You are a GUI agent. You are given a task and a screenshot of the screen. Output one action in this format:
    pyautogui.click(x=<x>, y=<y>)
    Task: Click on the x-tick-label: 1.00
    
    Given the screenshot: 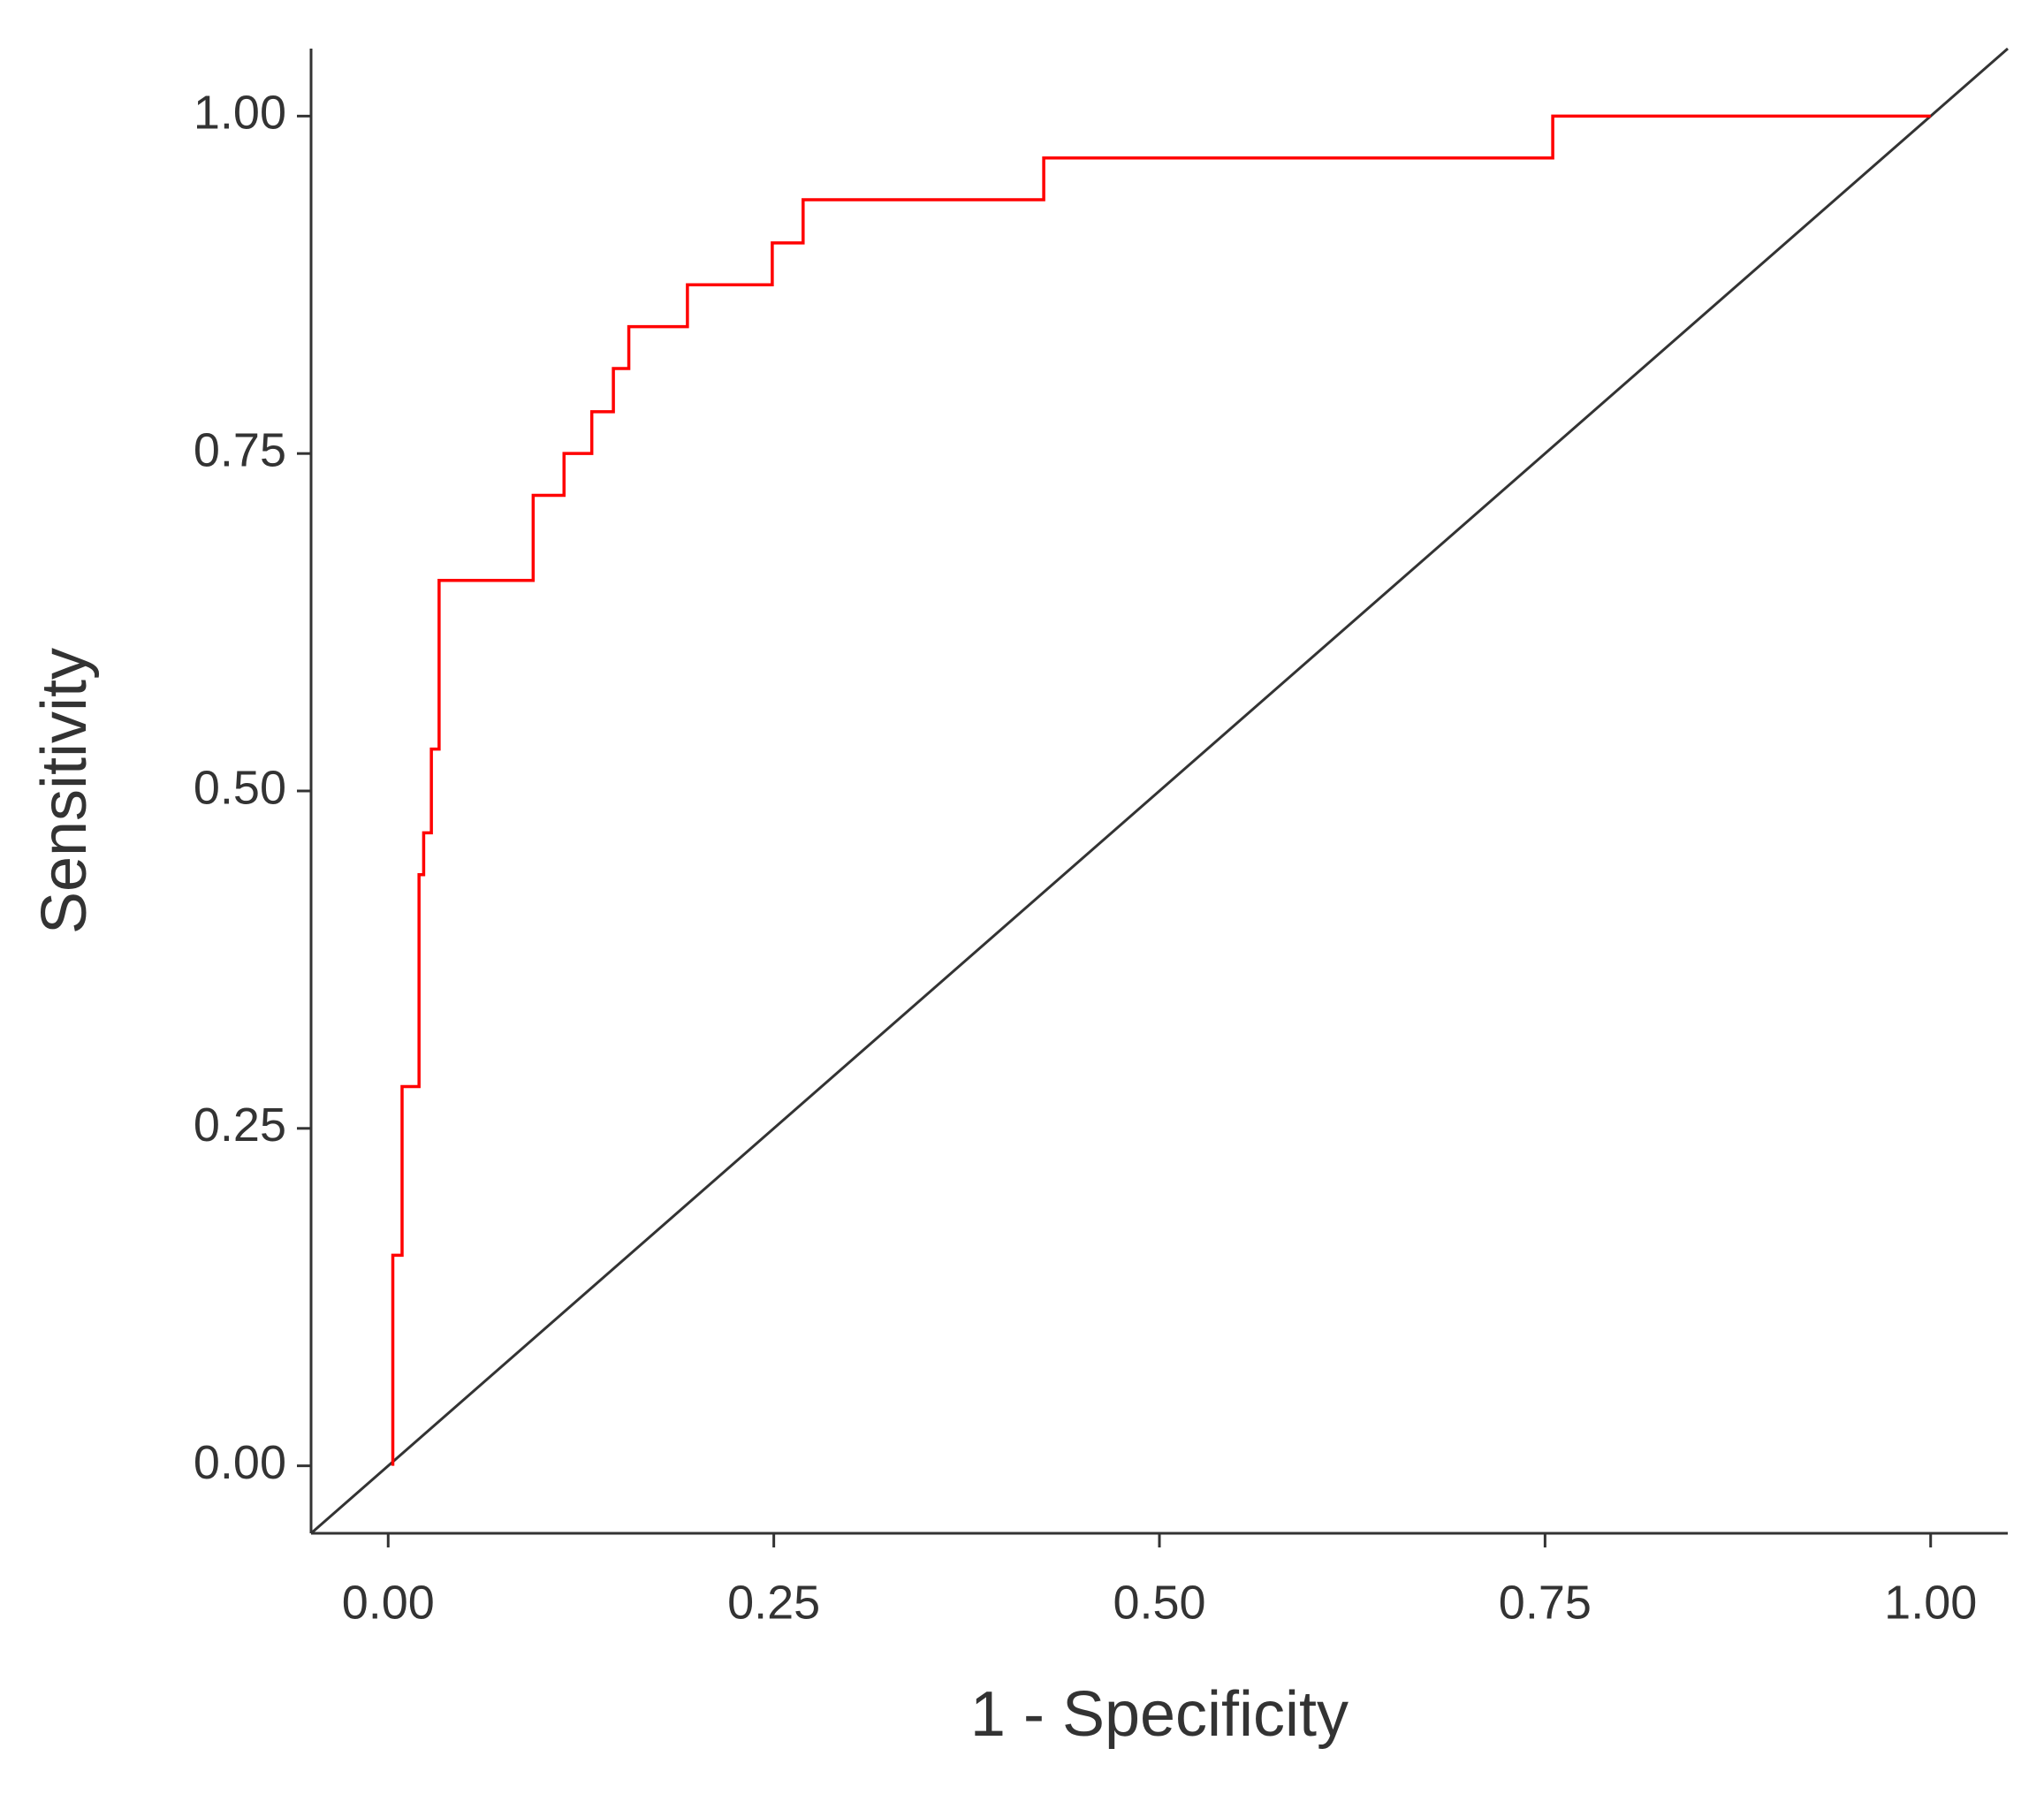 What is the action you would take?
    pyautogui.click(x=1930, y=1602)
    